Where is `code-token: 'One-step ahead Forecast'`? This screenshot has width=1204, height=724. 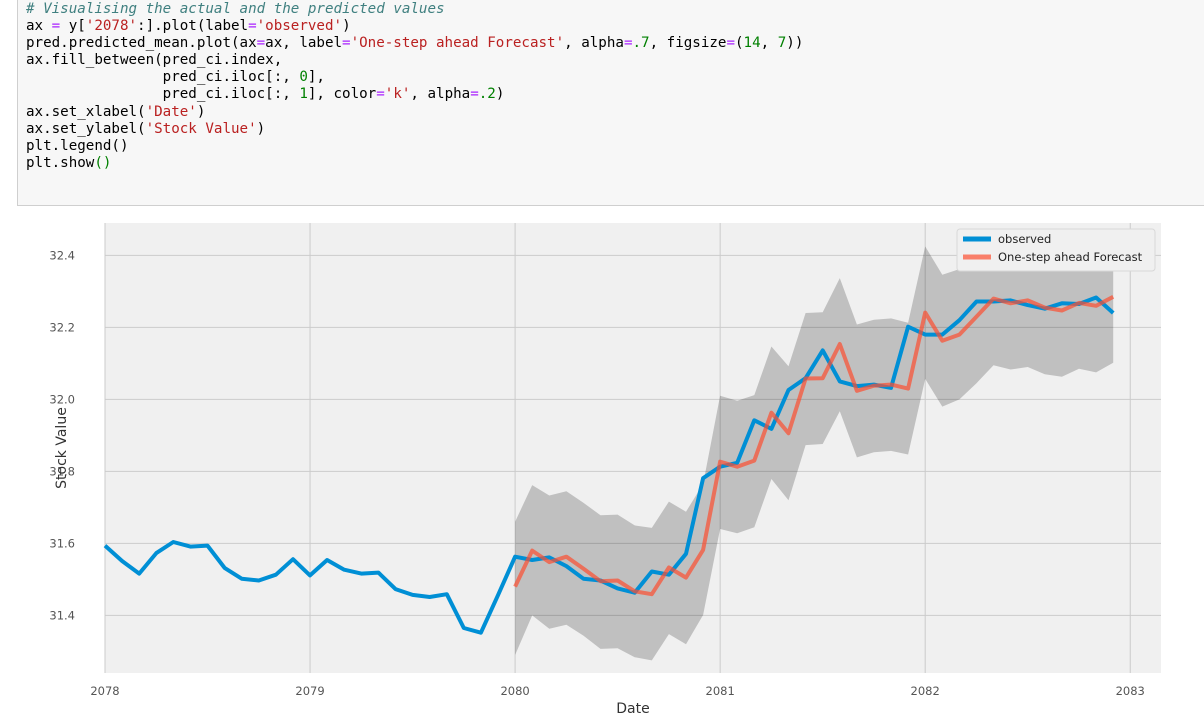
code-token: 'One-step ahead Forecast' is located at coordinates (457, 43).